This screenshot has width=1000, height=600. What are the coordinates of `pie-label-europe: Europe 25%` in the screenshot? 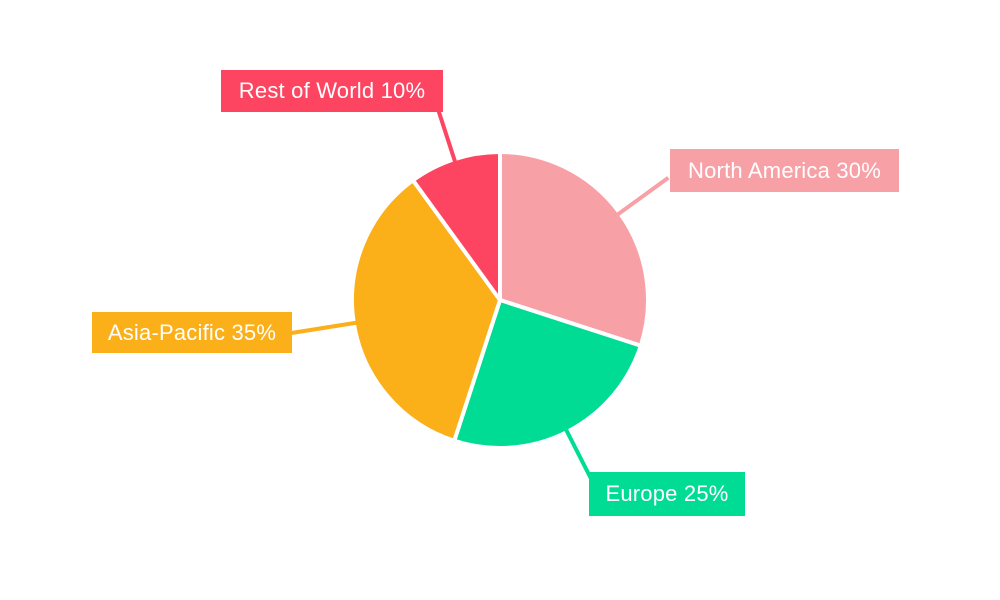 It's located at (667, 494).